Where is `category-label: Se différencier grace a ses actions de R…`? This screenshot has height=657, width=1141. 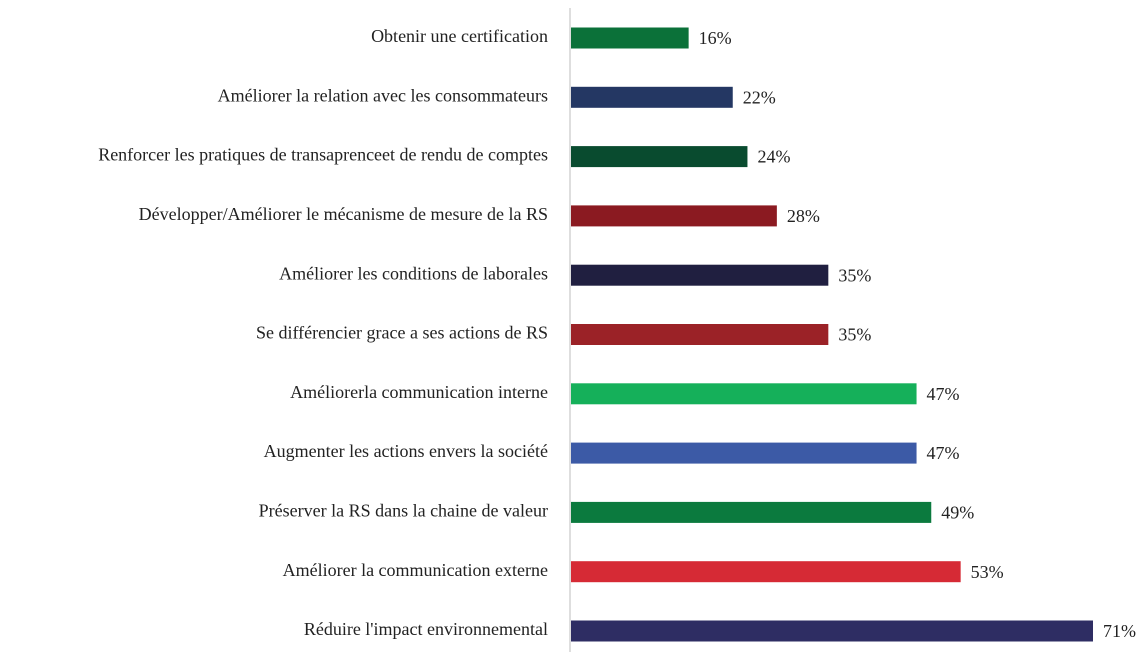 category-label: Se différencier grace a ses actions de R… is located at coordinates (402, 333).